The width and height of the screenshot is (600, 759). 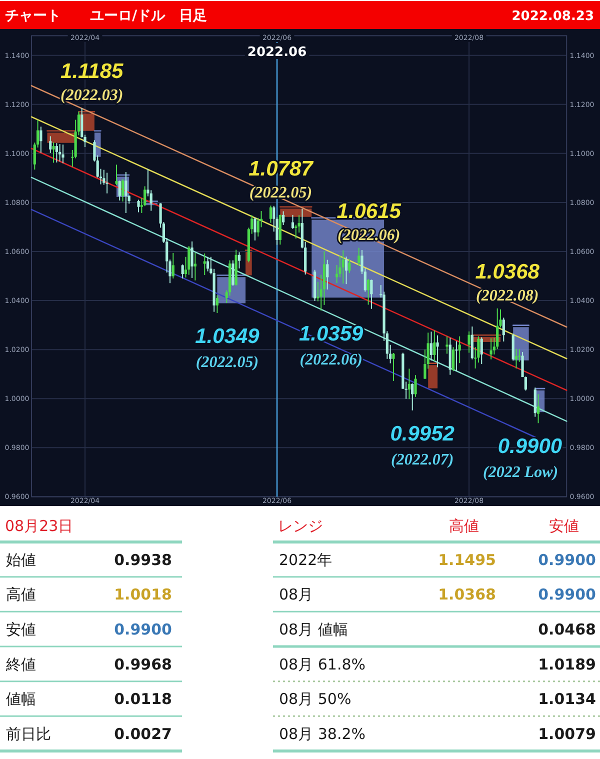 What do you see at coordinates (464, 526) in the screenshot?
I see `text: 高値` at bounding box center [464, 526].